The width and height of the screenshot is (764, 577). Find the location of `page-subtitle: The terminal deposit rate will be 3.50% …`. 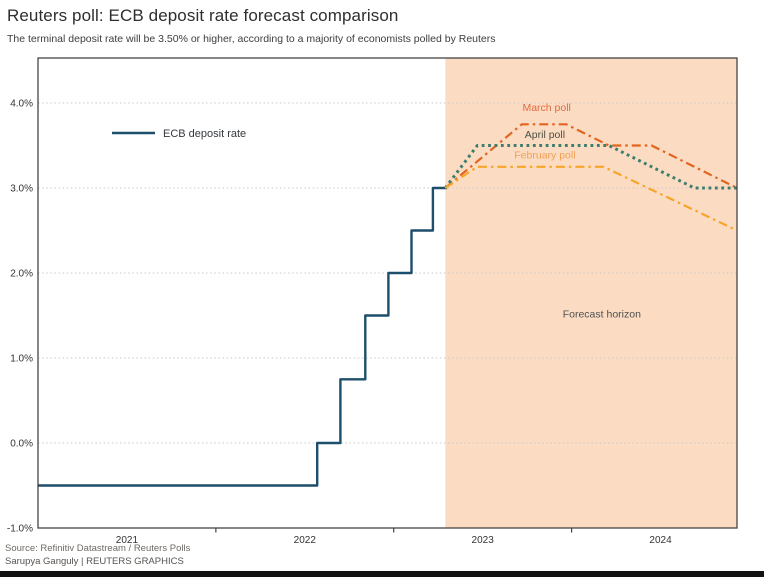

page-subtitle: The terminal deposit rate will be 3.50% … is located at coordinates (251, 39).